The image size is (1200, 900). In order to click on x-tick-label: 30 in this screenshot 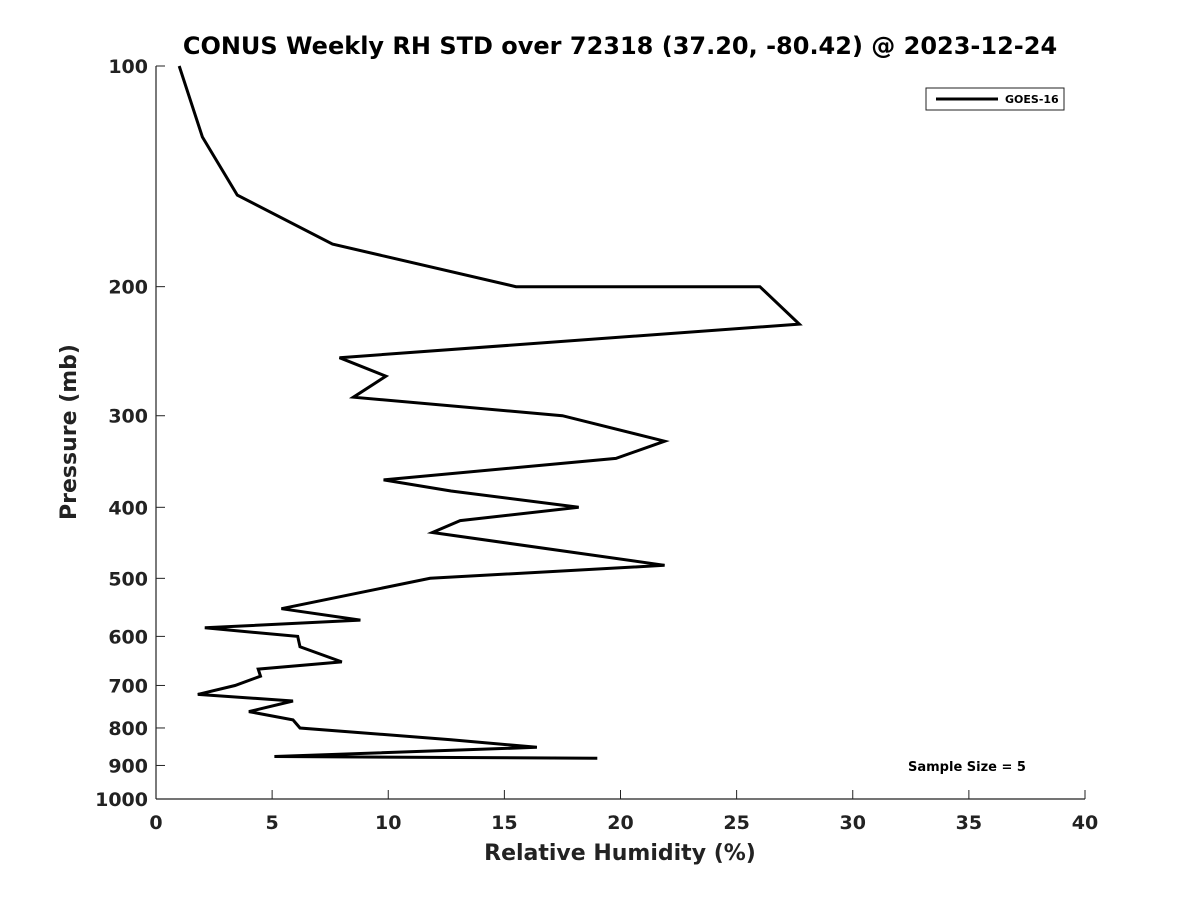, I will do `click(853, 823)`.